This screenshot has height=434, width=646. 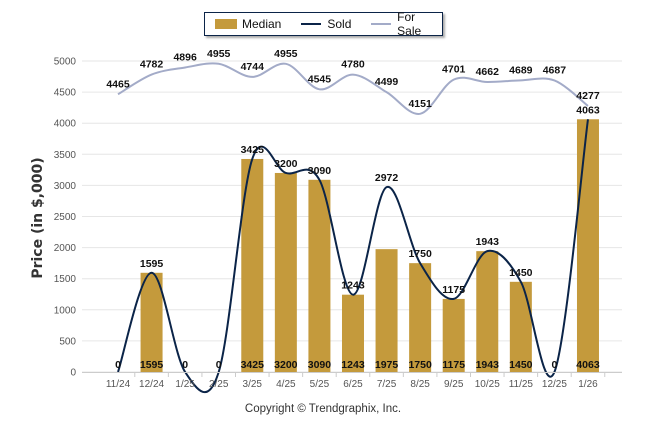 What do you see at coordinates (226, 24) in the screenshot?
I see `median-swatch` at bounding box center [226, 24].